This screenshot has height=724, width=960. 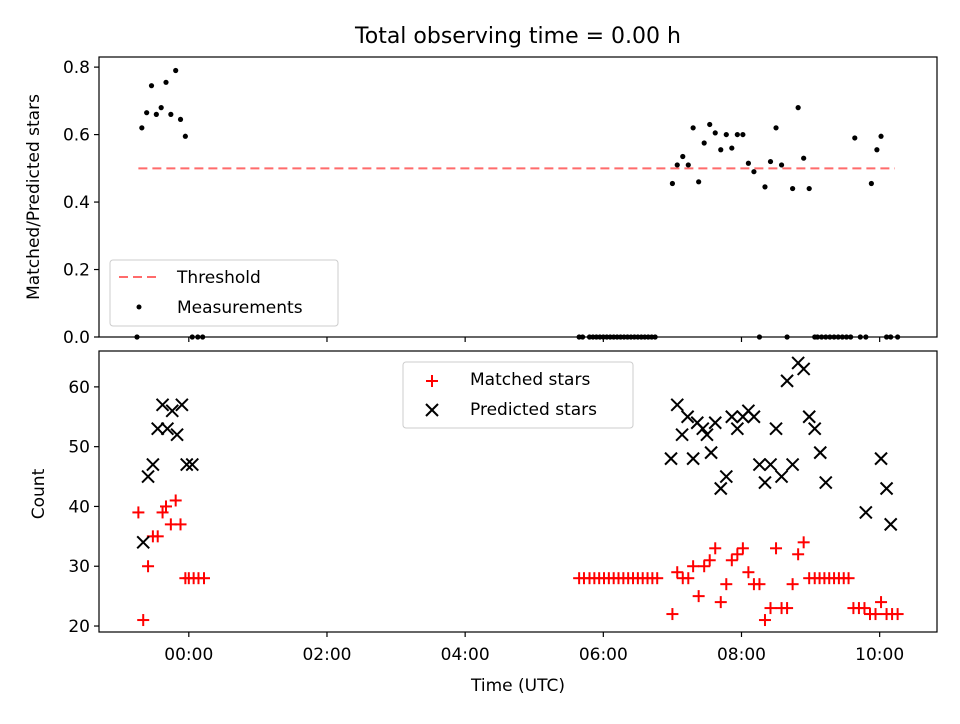 I want to click on top-y-ticks: 0.0 0.2 0.4 0.6 0.8, so click(x=81, y=203).